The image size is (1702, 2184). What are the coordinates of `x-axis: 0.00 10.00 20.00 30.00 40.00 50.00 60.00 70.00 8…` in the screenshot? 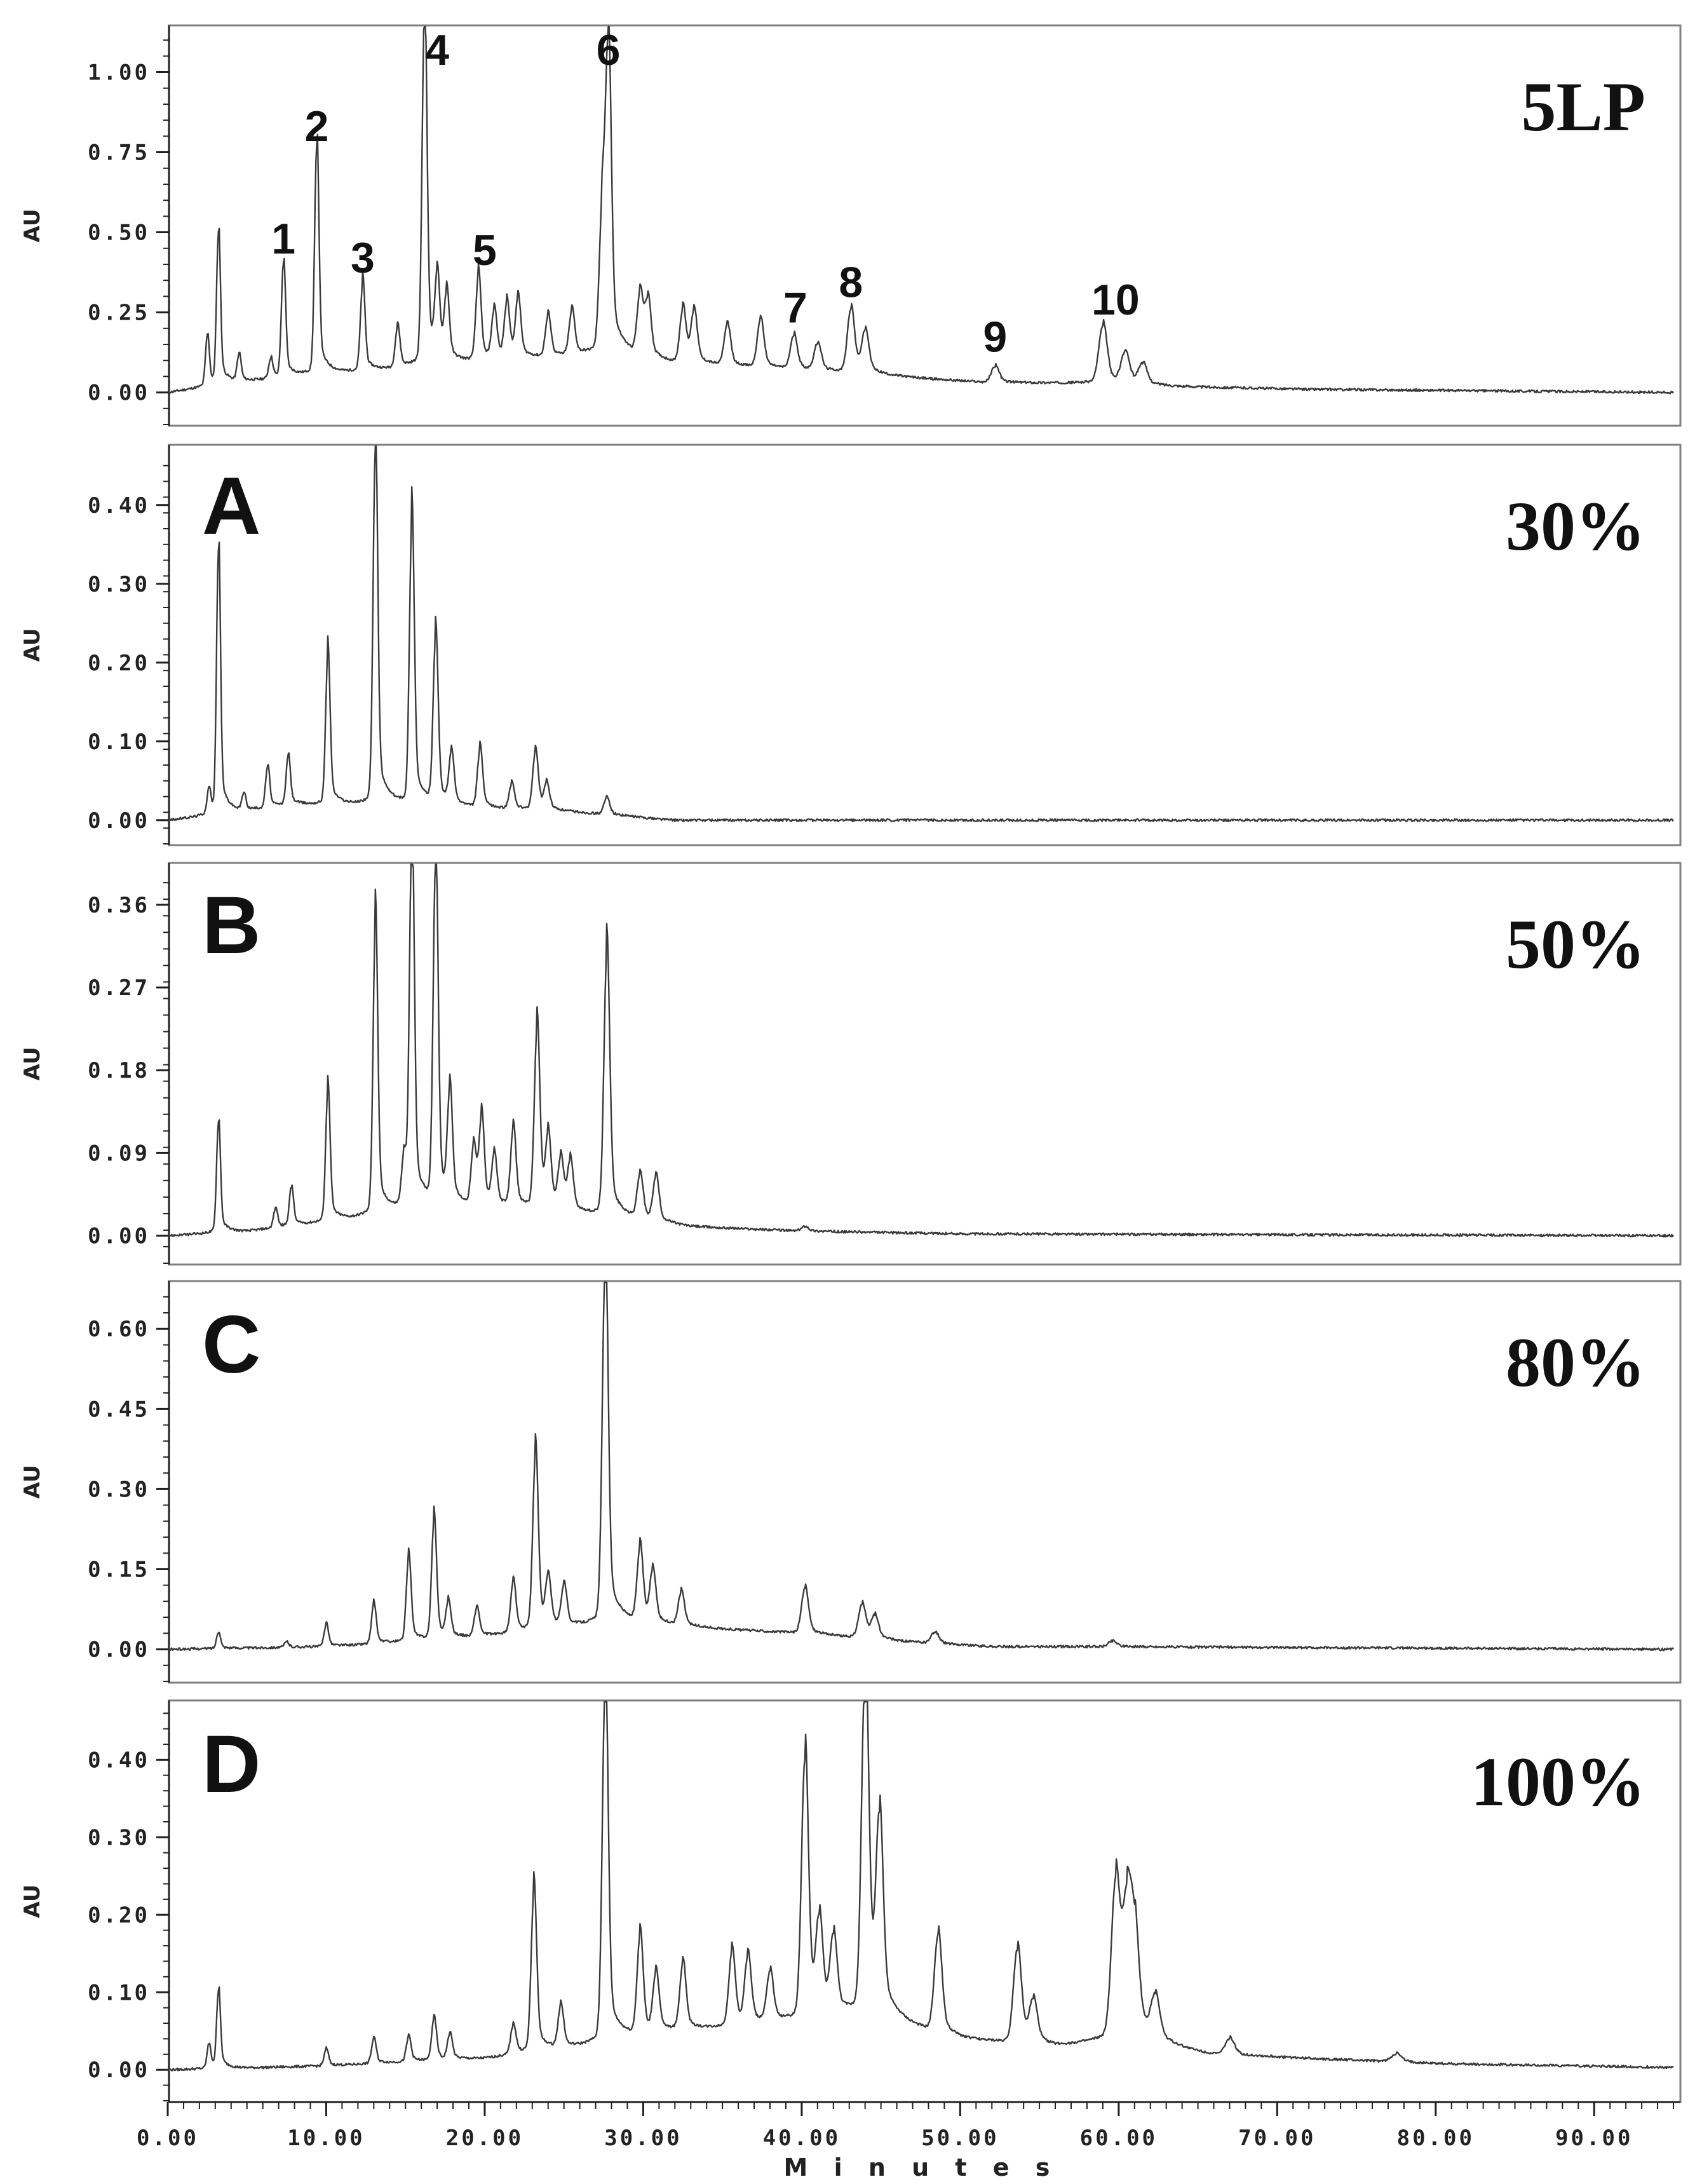 It's located at (908, 2141).